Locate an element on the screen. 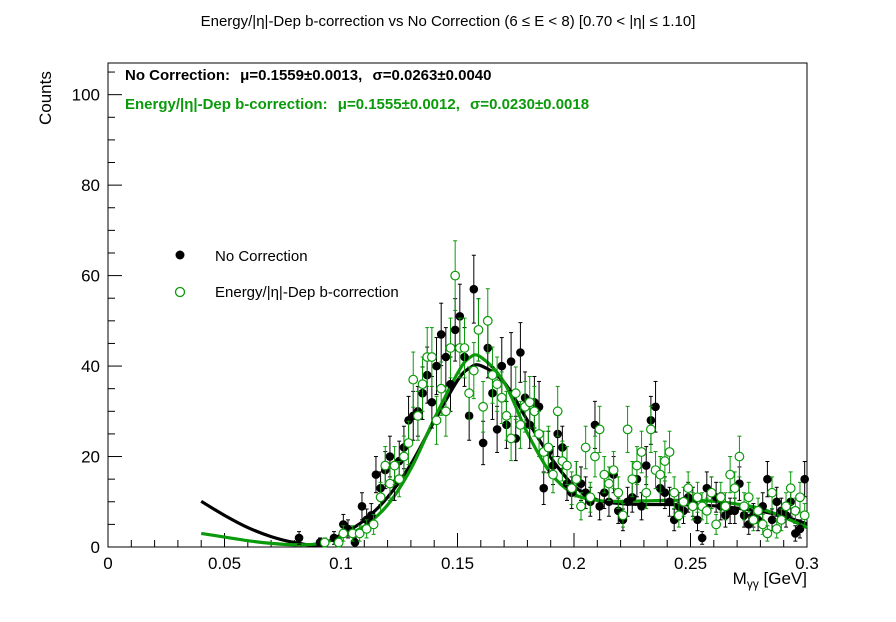  y-tick-label: 0 is located at coordinates (95, 547).